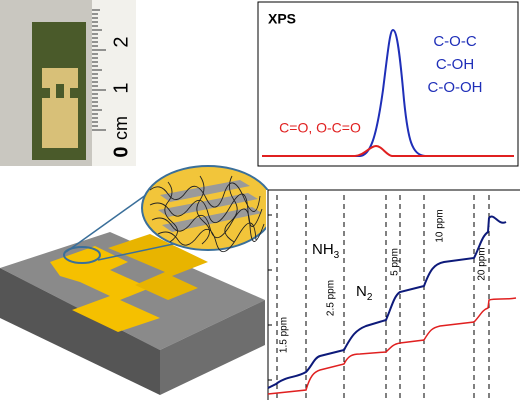 This screenshot has width=520, height=400. What do you see at coordinates (388, 150) in the screenshot?
I see `xps-peak` at bounding box center [388, 150].